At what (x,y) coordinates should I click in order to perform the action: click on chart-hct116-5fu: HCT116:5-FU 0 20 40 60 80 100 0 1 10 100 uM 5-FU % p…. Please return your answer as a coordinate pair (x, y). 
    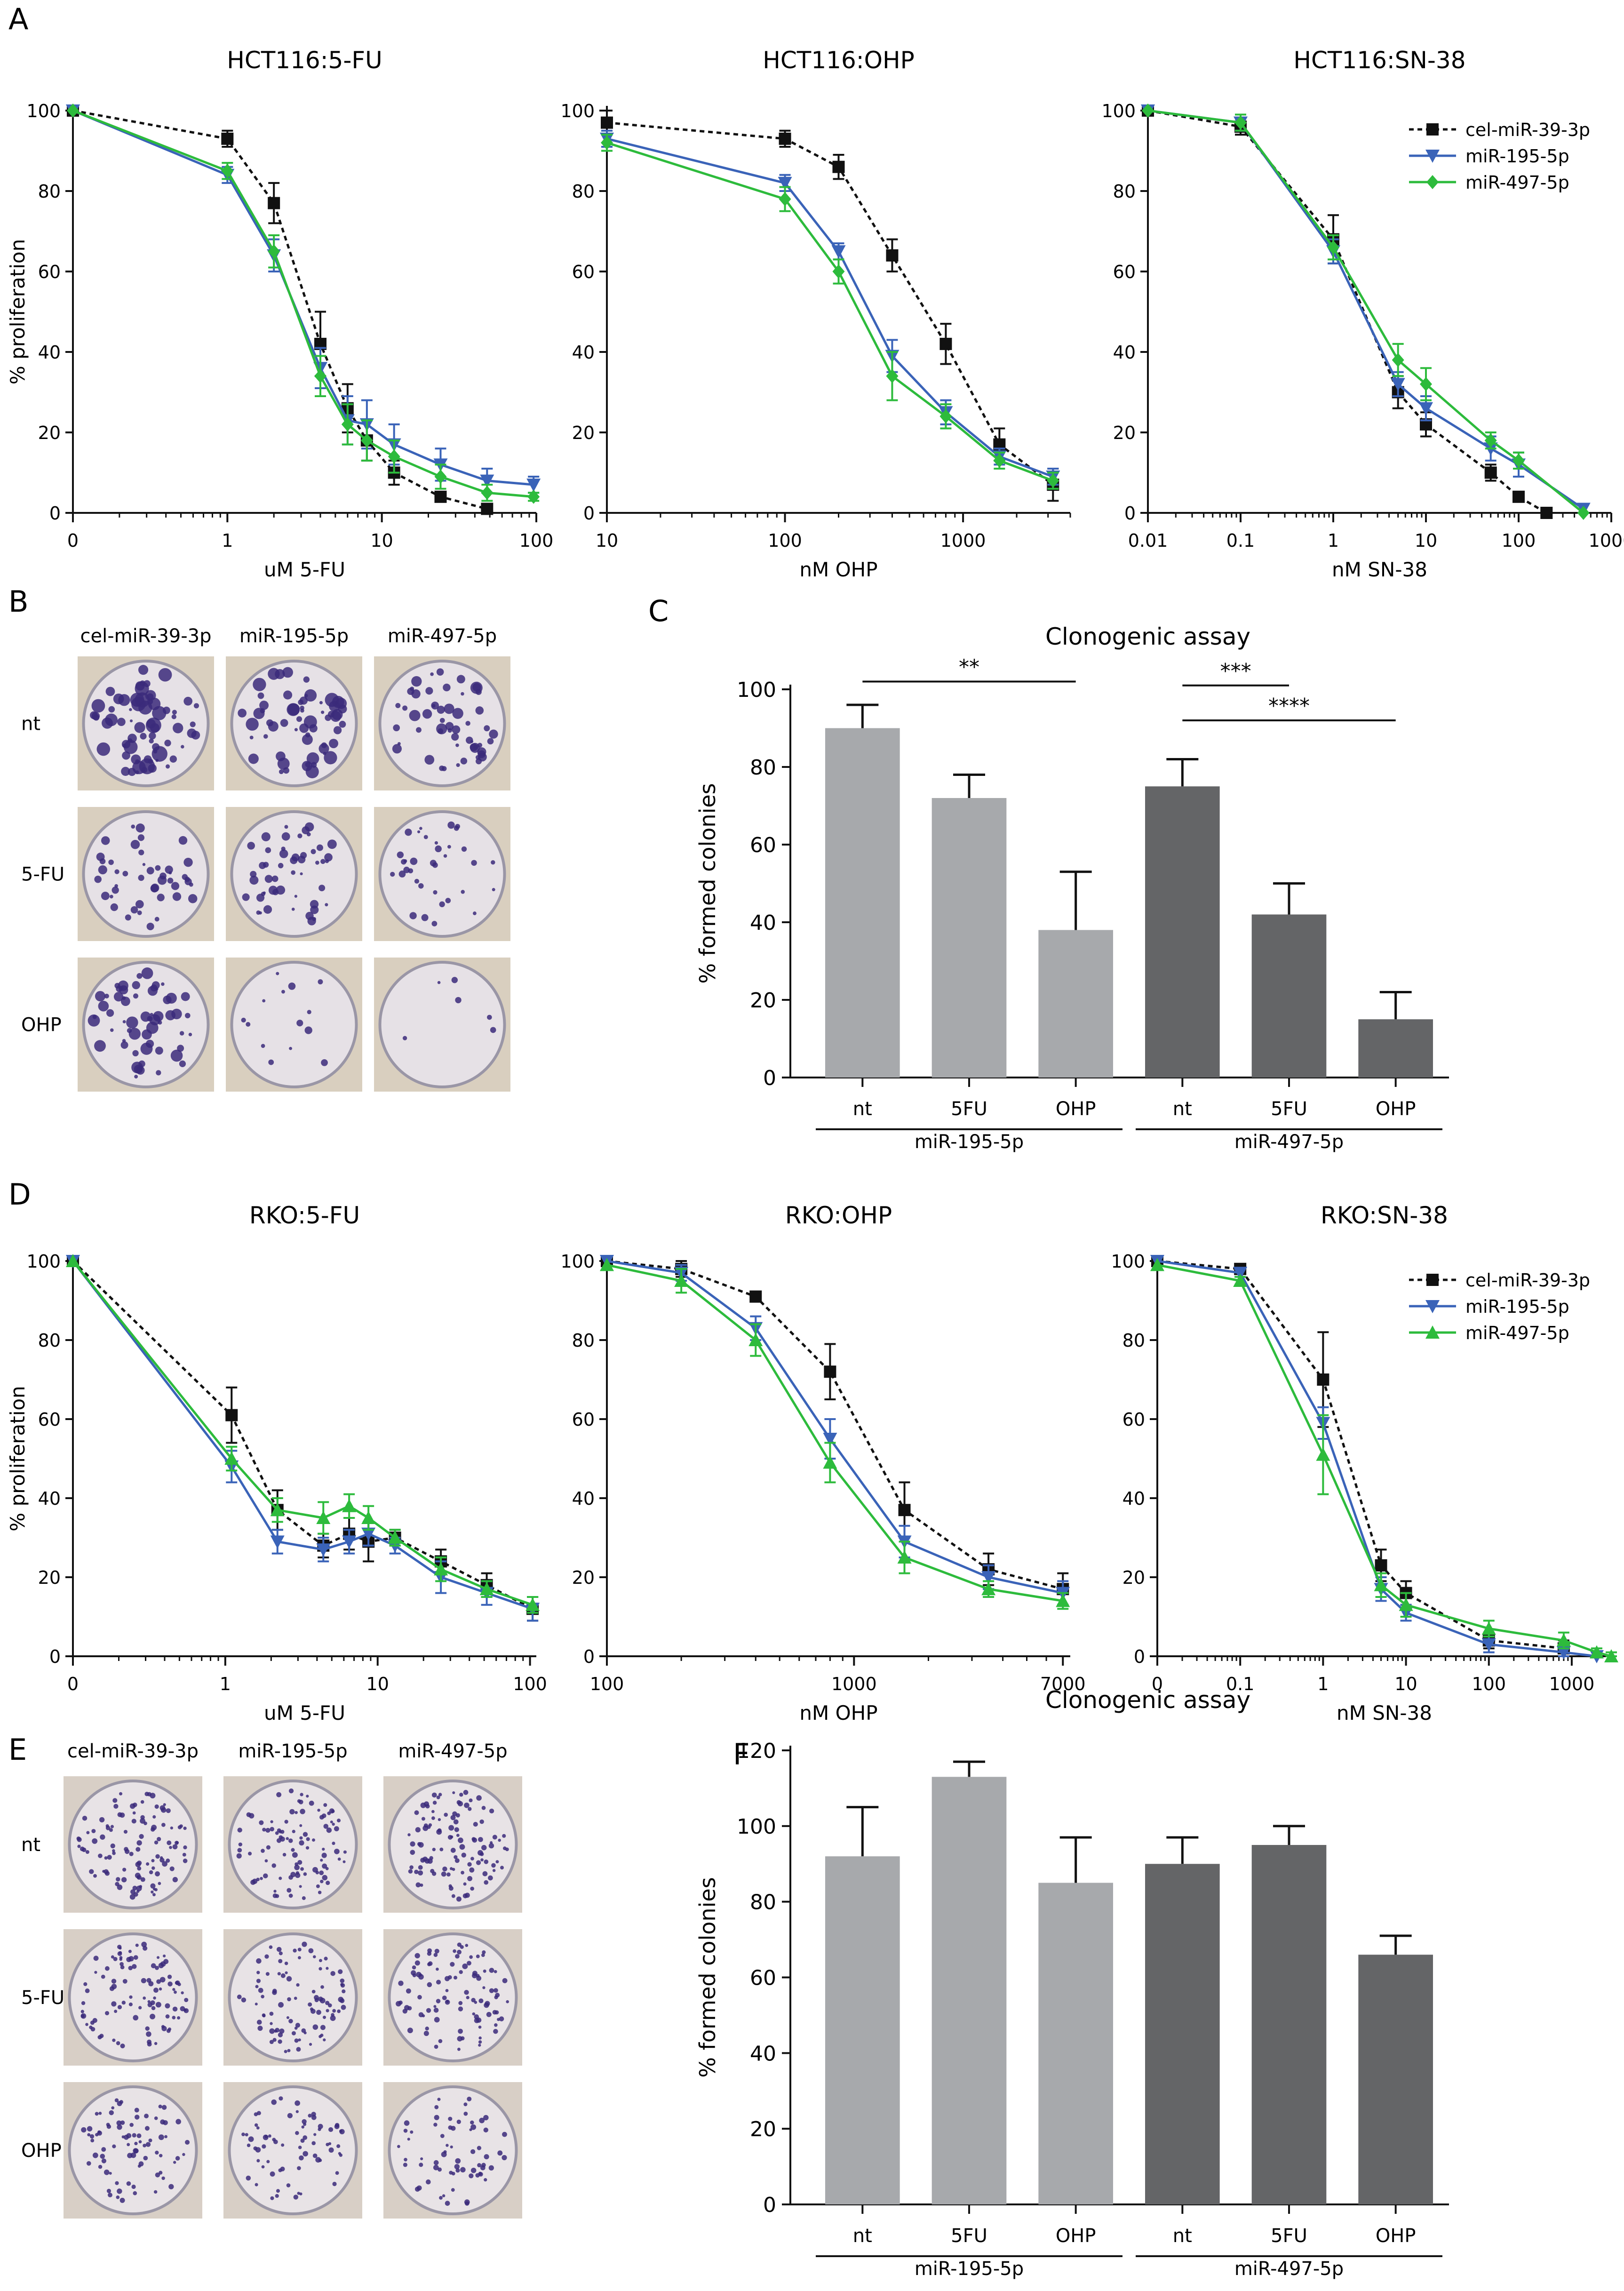
    Looking at the image, I should click on (279, 314).